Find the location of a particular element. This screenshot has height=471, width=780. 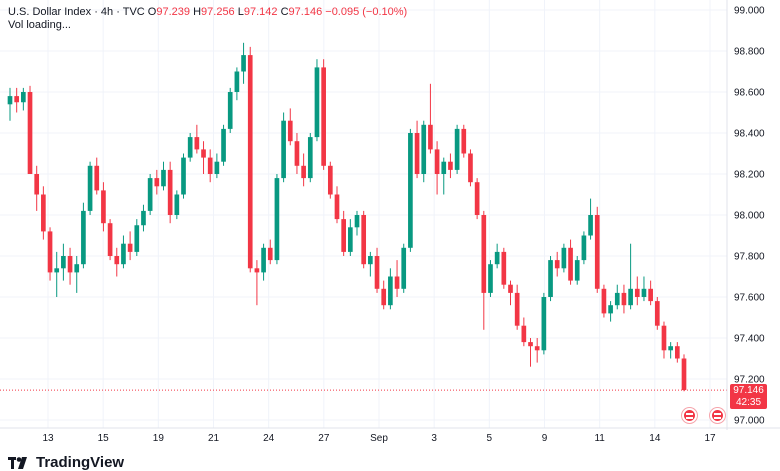

x-tick-label: 19 is located at coordinates (159, 438).